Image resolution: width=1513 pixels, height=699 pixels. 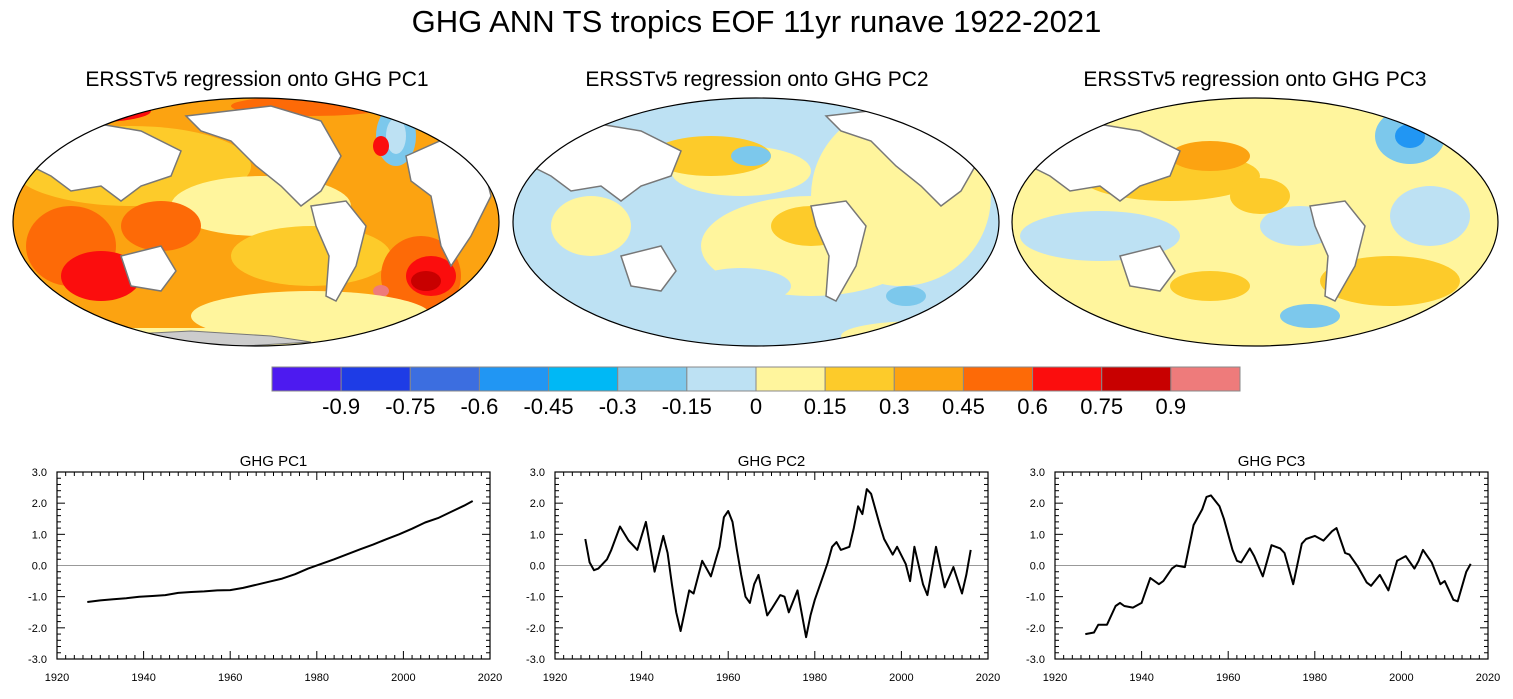 What do you see at coordinates (894, 406) in the screenshot?
I see `colorbar-label: 0.3` at bounding box center [894, 406].